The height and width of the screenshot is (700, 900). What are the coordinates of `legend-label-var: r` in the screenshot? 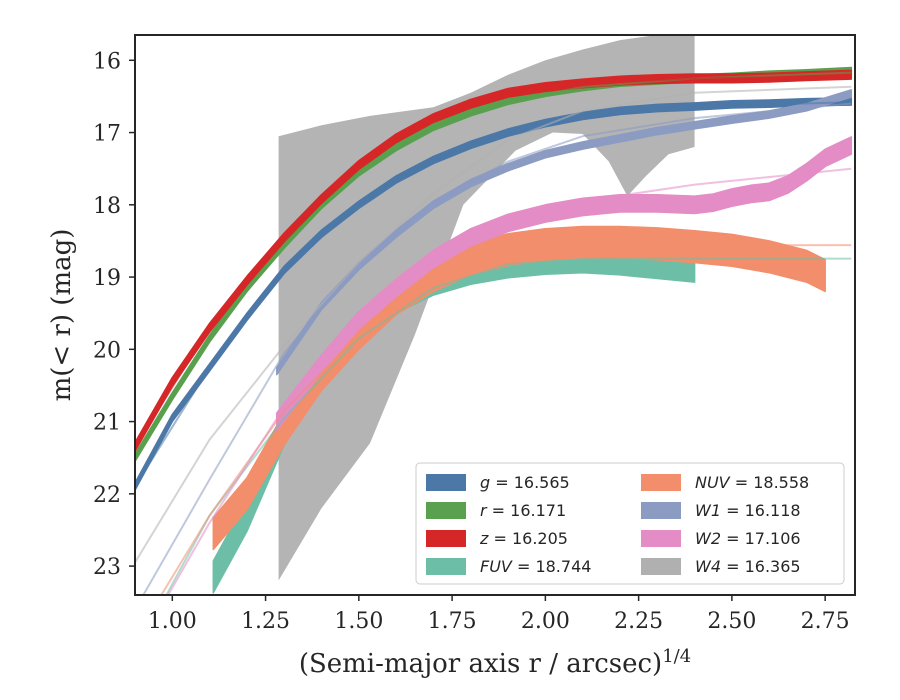 It's located at (484, 510).